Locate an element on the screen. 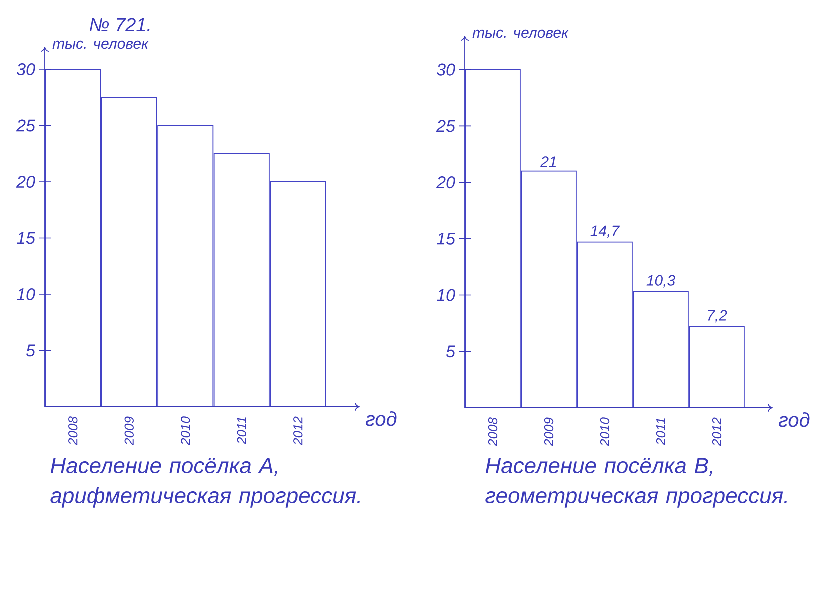  data-label: 10,3 is located at coordinates (661, 281).